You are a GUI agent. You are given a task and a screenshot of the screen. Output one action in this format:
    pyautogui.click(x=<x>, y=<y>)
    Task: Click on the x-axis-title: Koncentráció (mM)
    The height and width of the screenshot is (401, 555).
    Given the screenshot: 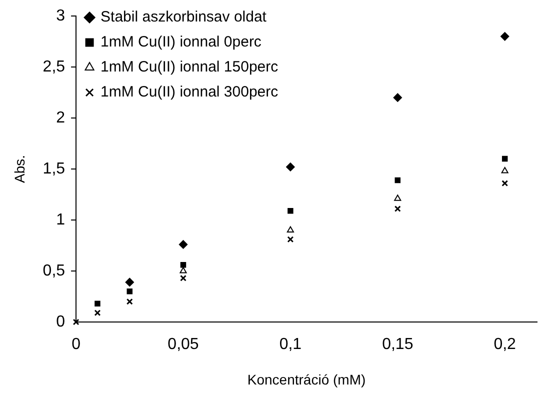 What is the action you would take?
    pyautogui.click(x=306, y=379)
    